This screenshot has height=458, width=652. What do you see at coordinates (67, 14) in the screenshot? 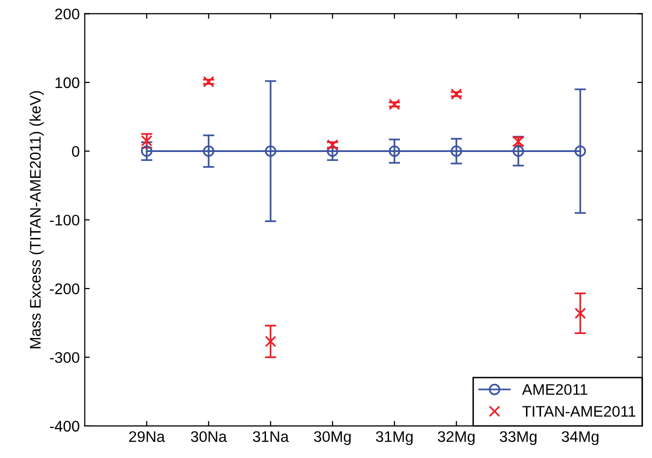
I see `y-tick-label: 200` at bounding box center [67, 14].